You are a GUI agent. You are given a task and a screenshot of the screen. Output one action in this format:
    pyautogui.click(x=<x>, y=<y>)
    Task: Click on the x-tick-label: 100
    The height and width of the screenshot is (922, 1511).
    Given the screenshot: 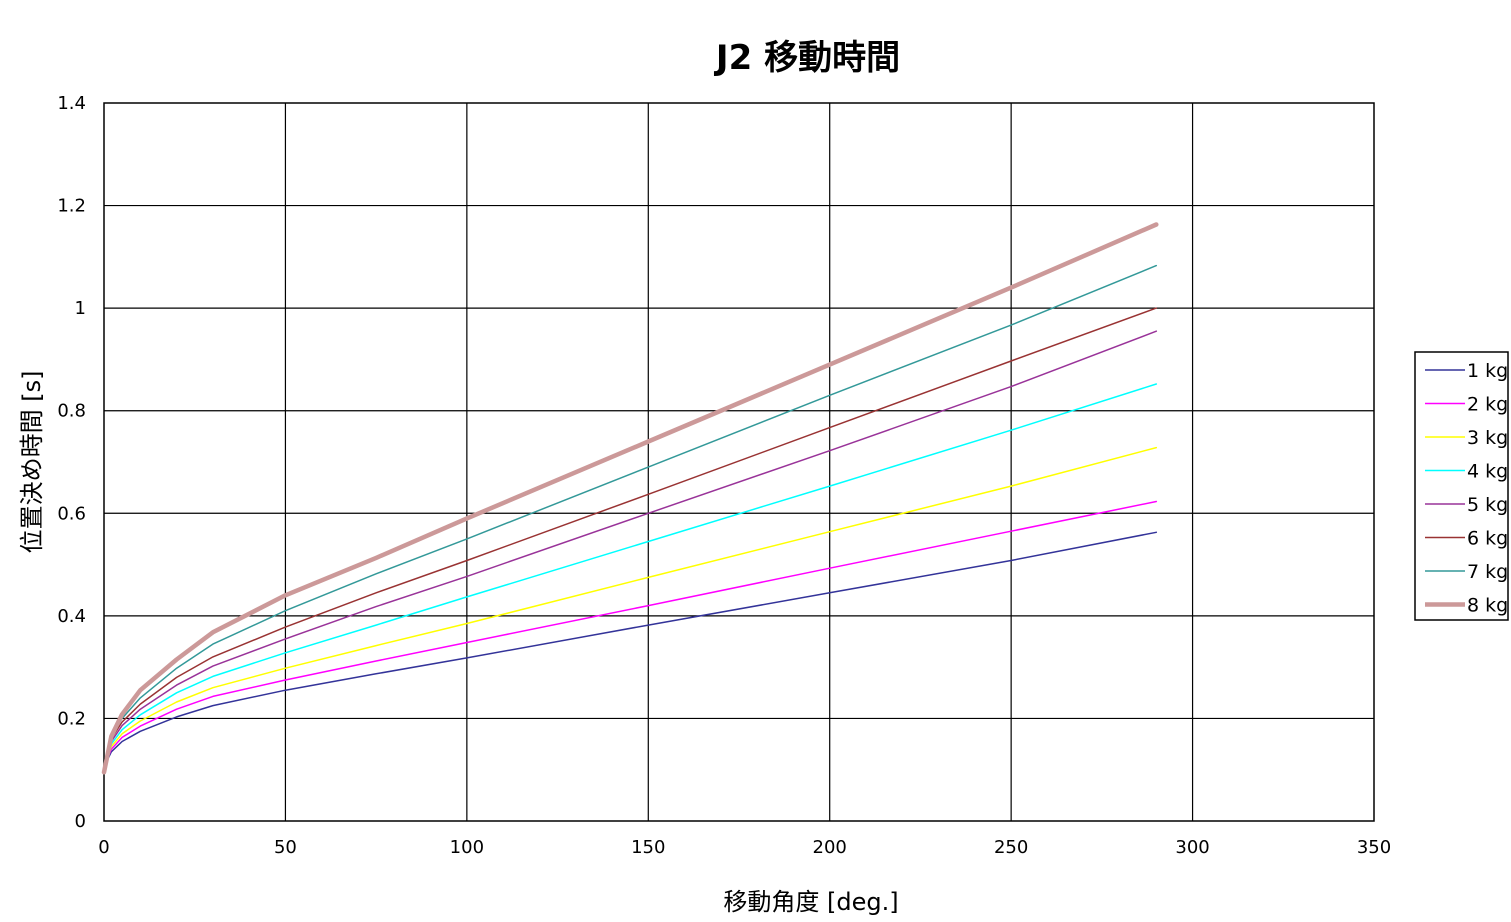 What is the action you would take?
    pyautogui.click(x=467, y=847)
    